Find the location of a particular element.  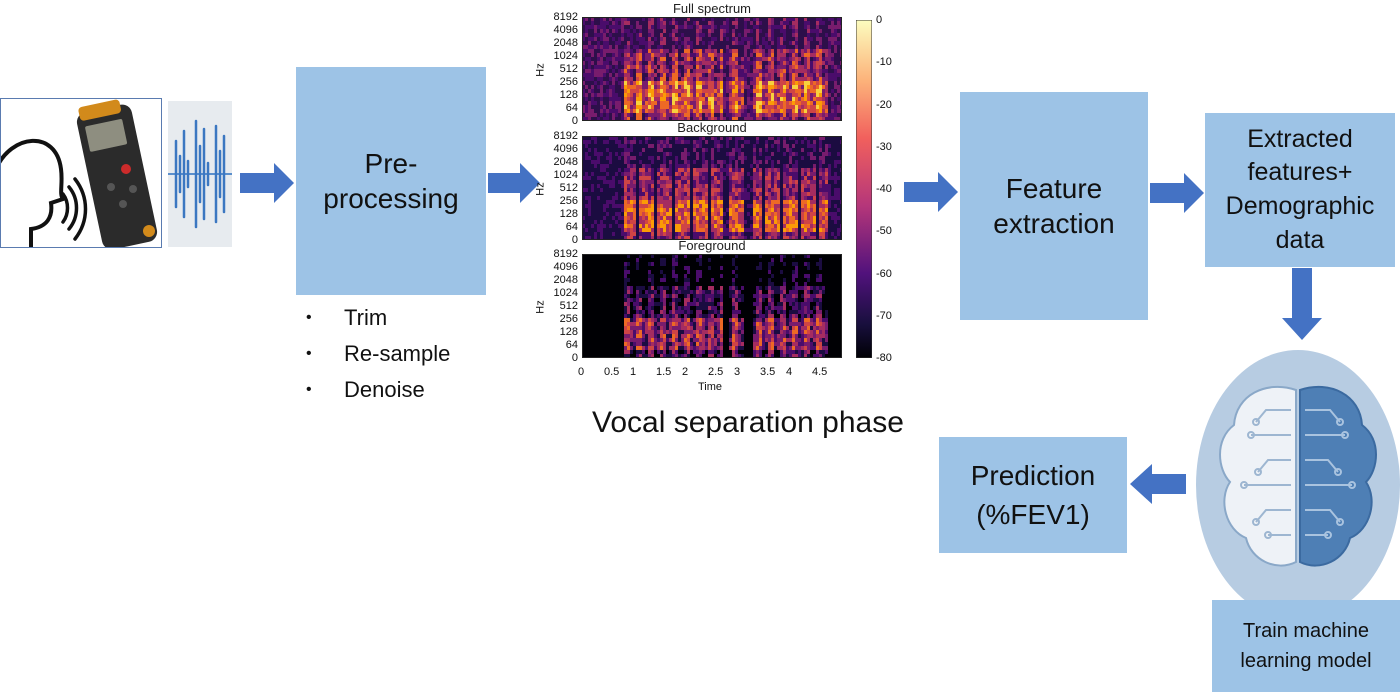

vocal-separation-caption: Vocal separation phase is located at coordinates (748, 422).